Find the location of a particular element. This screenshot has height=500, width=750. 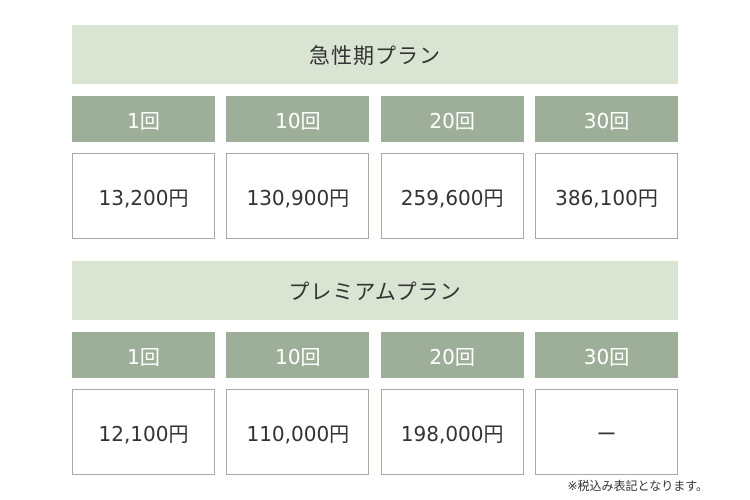

price-cell-10: 110,000円 is located at coordinates (298, 432).